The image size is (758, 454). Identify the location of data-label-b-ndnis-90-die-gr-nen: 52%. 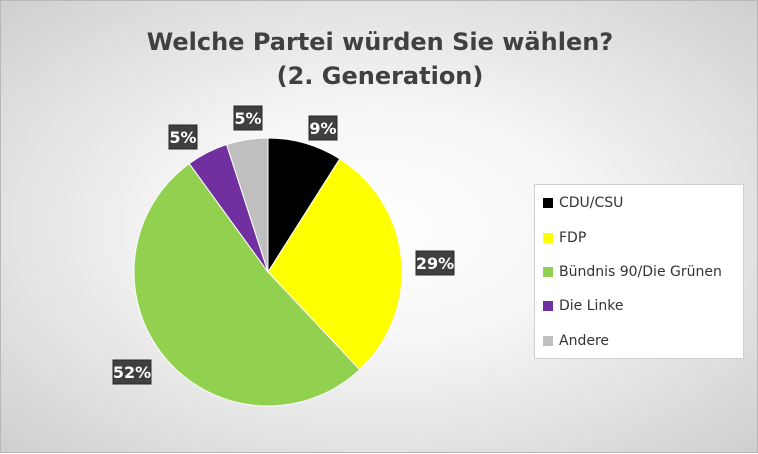
(132, 372).